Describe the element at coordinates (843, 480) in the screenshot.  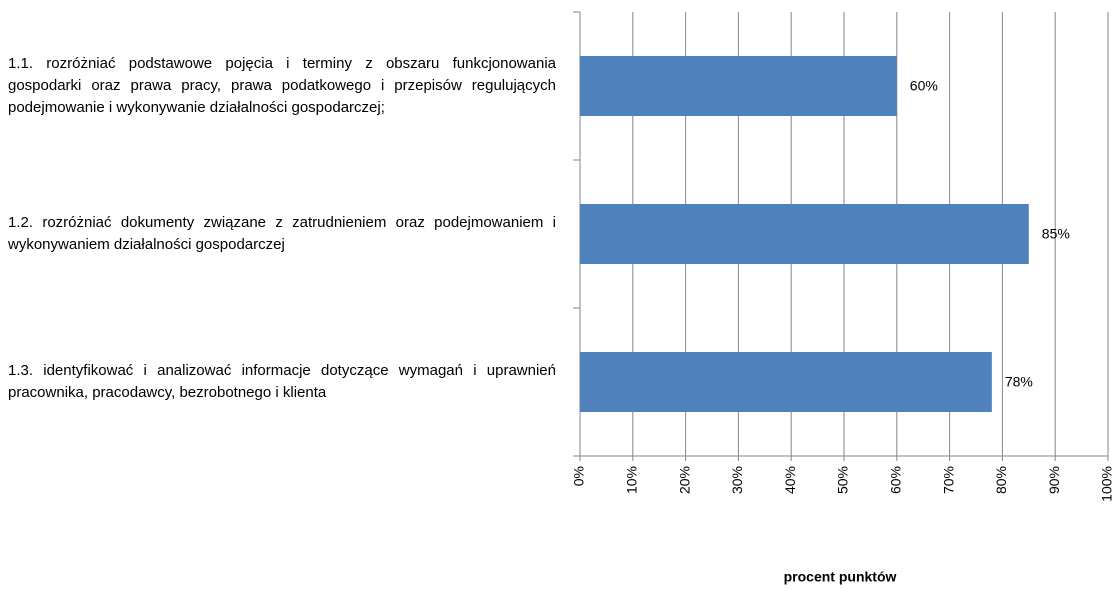
I see `x-tick-label: 50%` at that location.